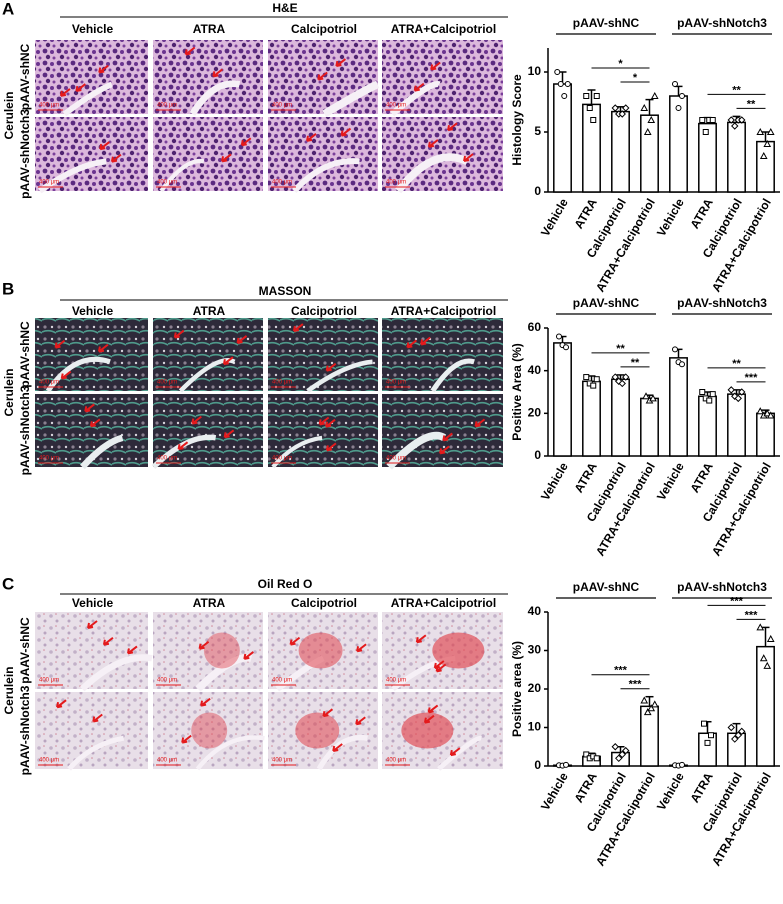 The image size is (783, 904). What do you see at coordinates (285, 584) in the screenshot?
I see `stain-title: Oil Red O` at bounding box center [285, 584].